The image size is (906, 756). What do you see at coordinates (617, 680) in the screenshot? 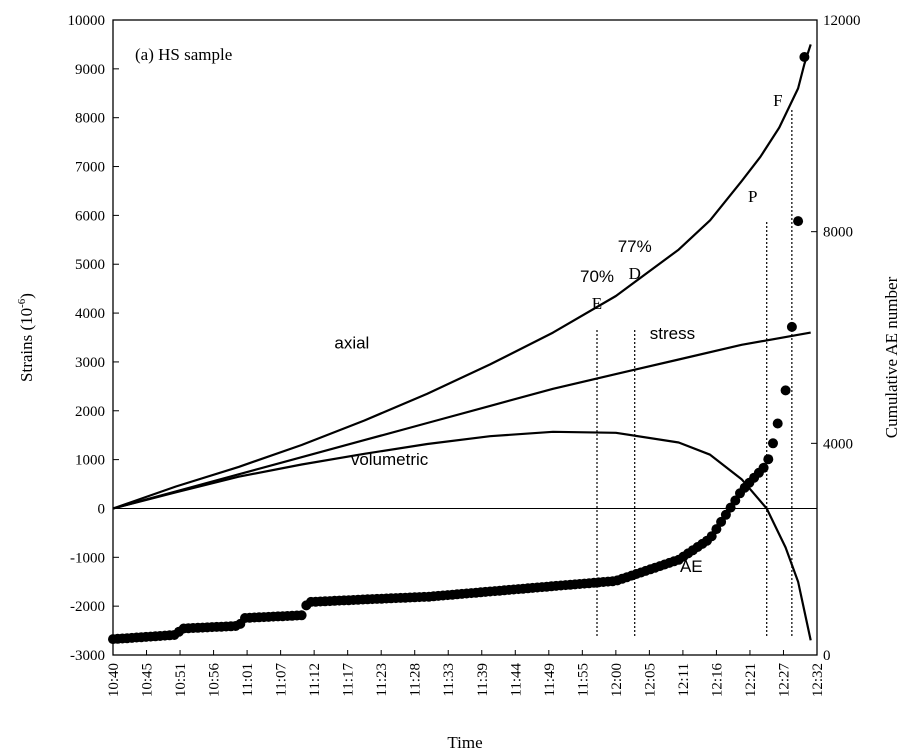
I see `x-tick-label: 12:00` at bounding box center [617, 680].